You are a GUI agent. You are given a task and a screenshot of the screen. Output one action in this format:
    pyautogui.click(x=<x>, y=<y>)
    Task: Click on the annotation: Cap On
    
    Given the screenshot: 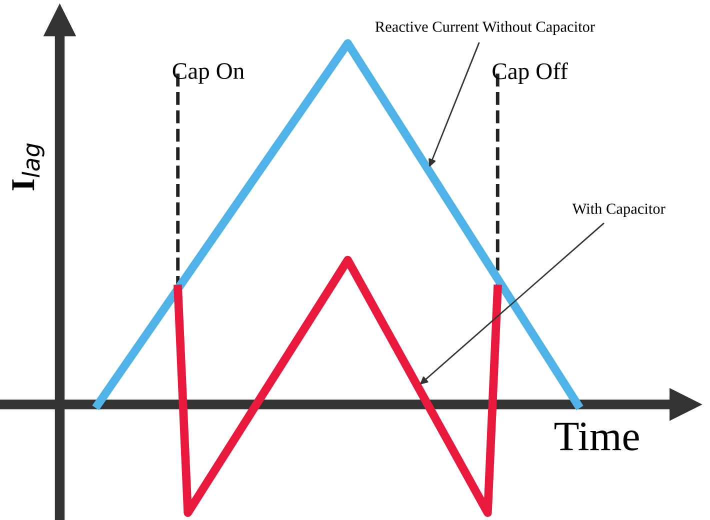 What is the action you would take?
    pyautogui.click(x=208, y=73)
    